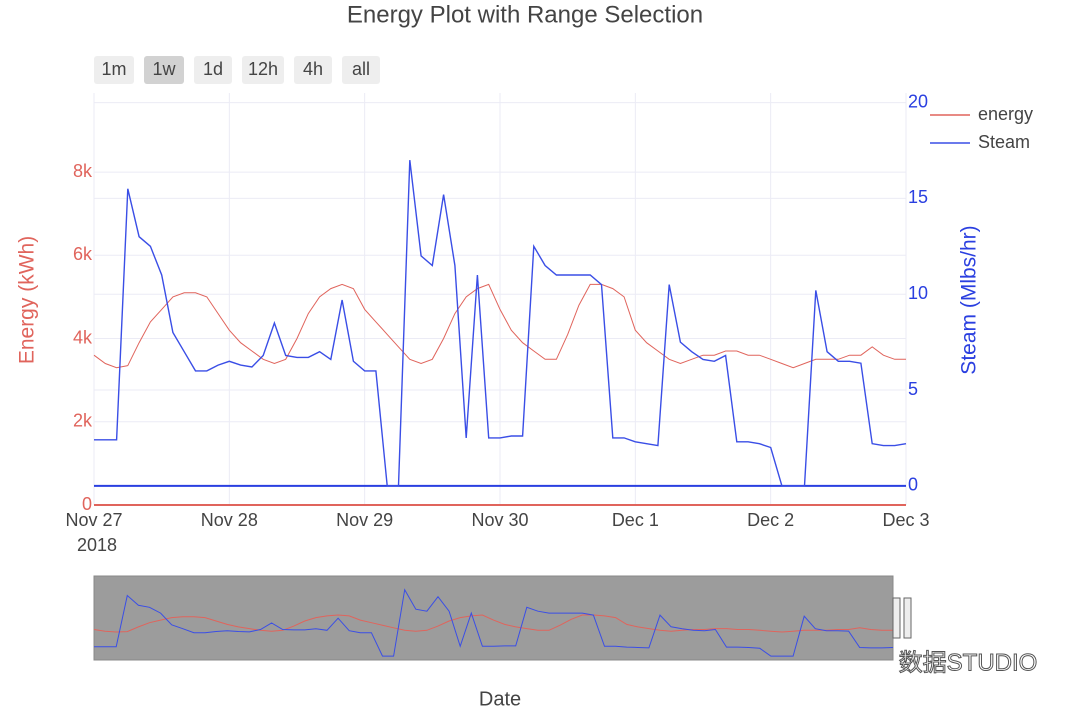 The width and height of the screenshot is (1080, 713). What do you see at coordinates (635, 520) in the screenshot?
I see `x-tick-label: Dec 1` at bounding box center [635, 520].